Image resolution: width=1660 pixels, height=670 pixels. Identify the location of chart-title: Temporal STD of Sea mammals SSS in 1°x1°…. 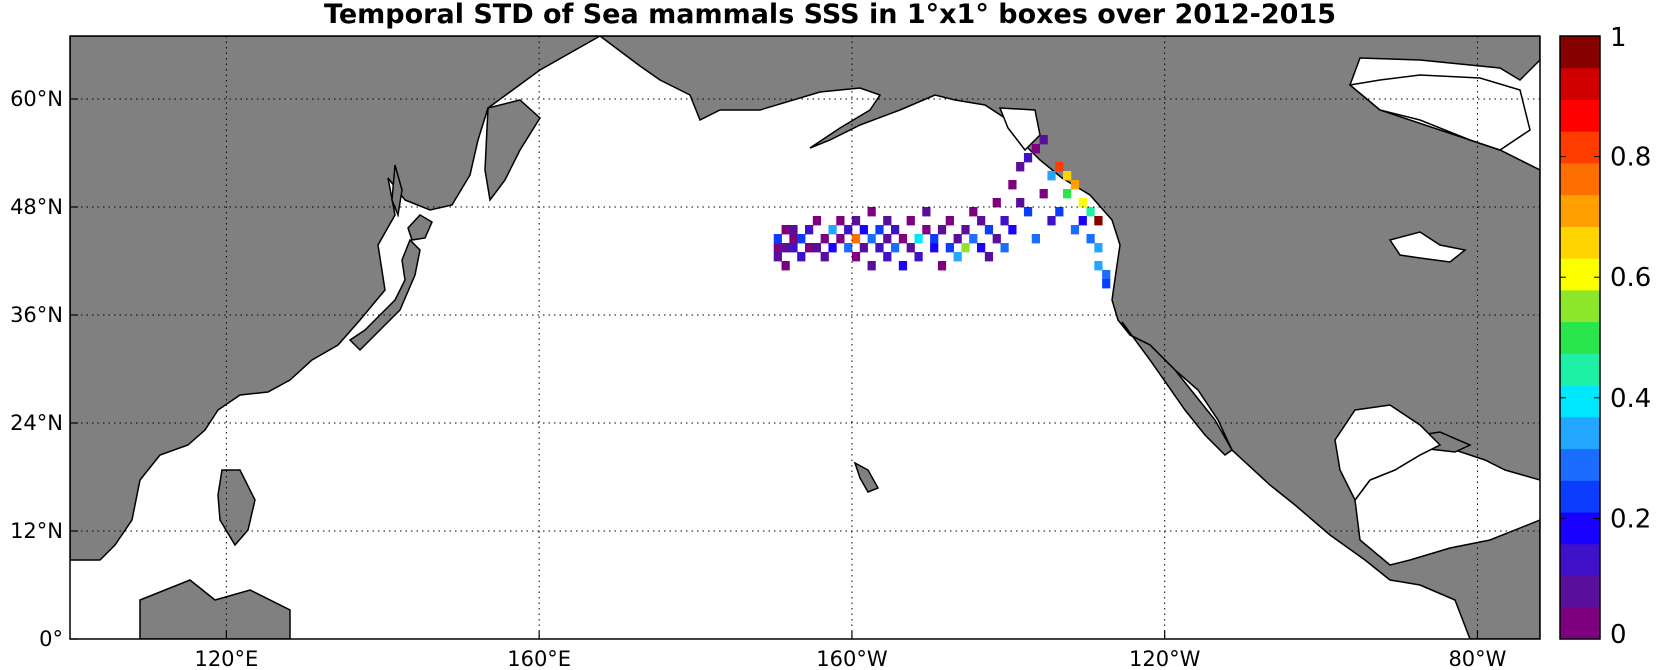
(830, 15).